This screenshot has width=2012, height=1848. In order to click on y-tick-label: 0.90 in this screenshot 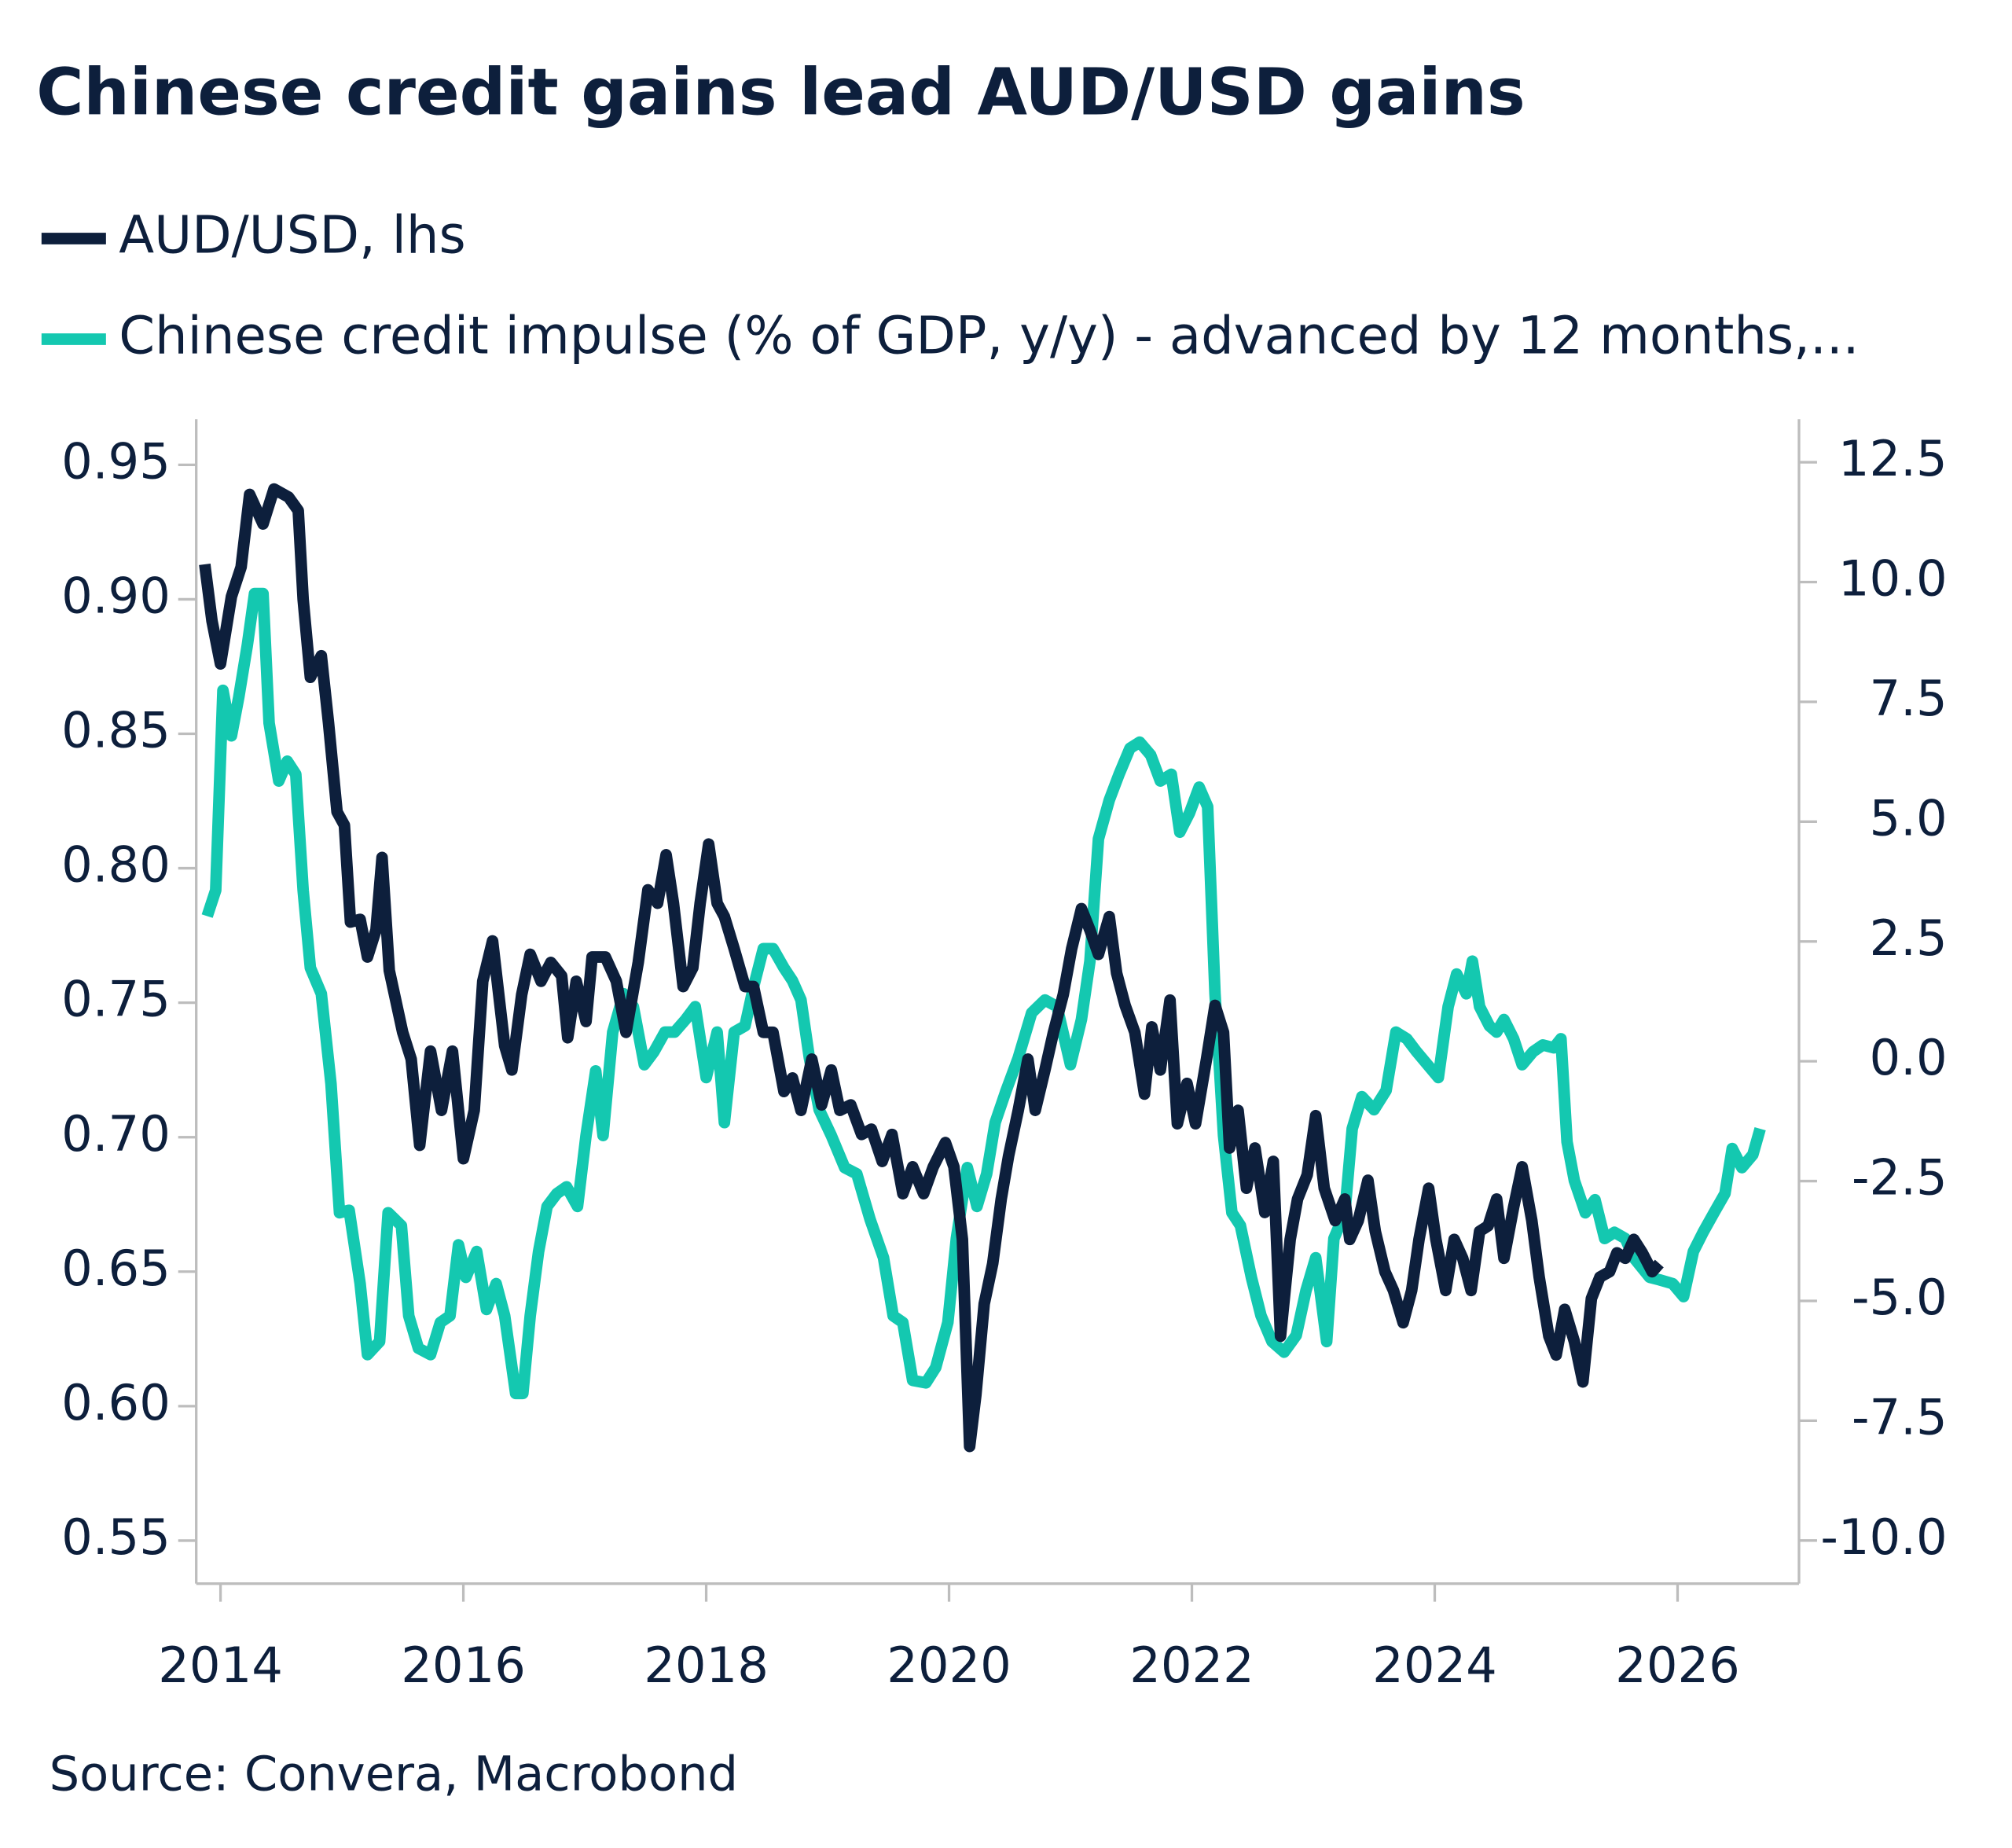, I will do `click(116, 596)`.